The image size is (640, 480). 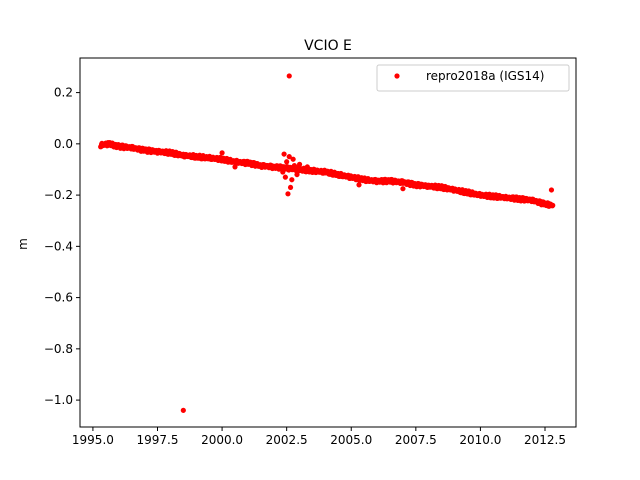 I want to click on x-tick-label: 2000.0, so click(x=222, y=440).